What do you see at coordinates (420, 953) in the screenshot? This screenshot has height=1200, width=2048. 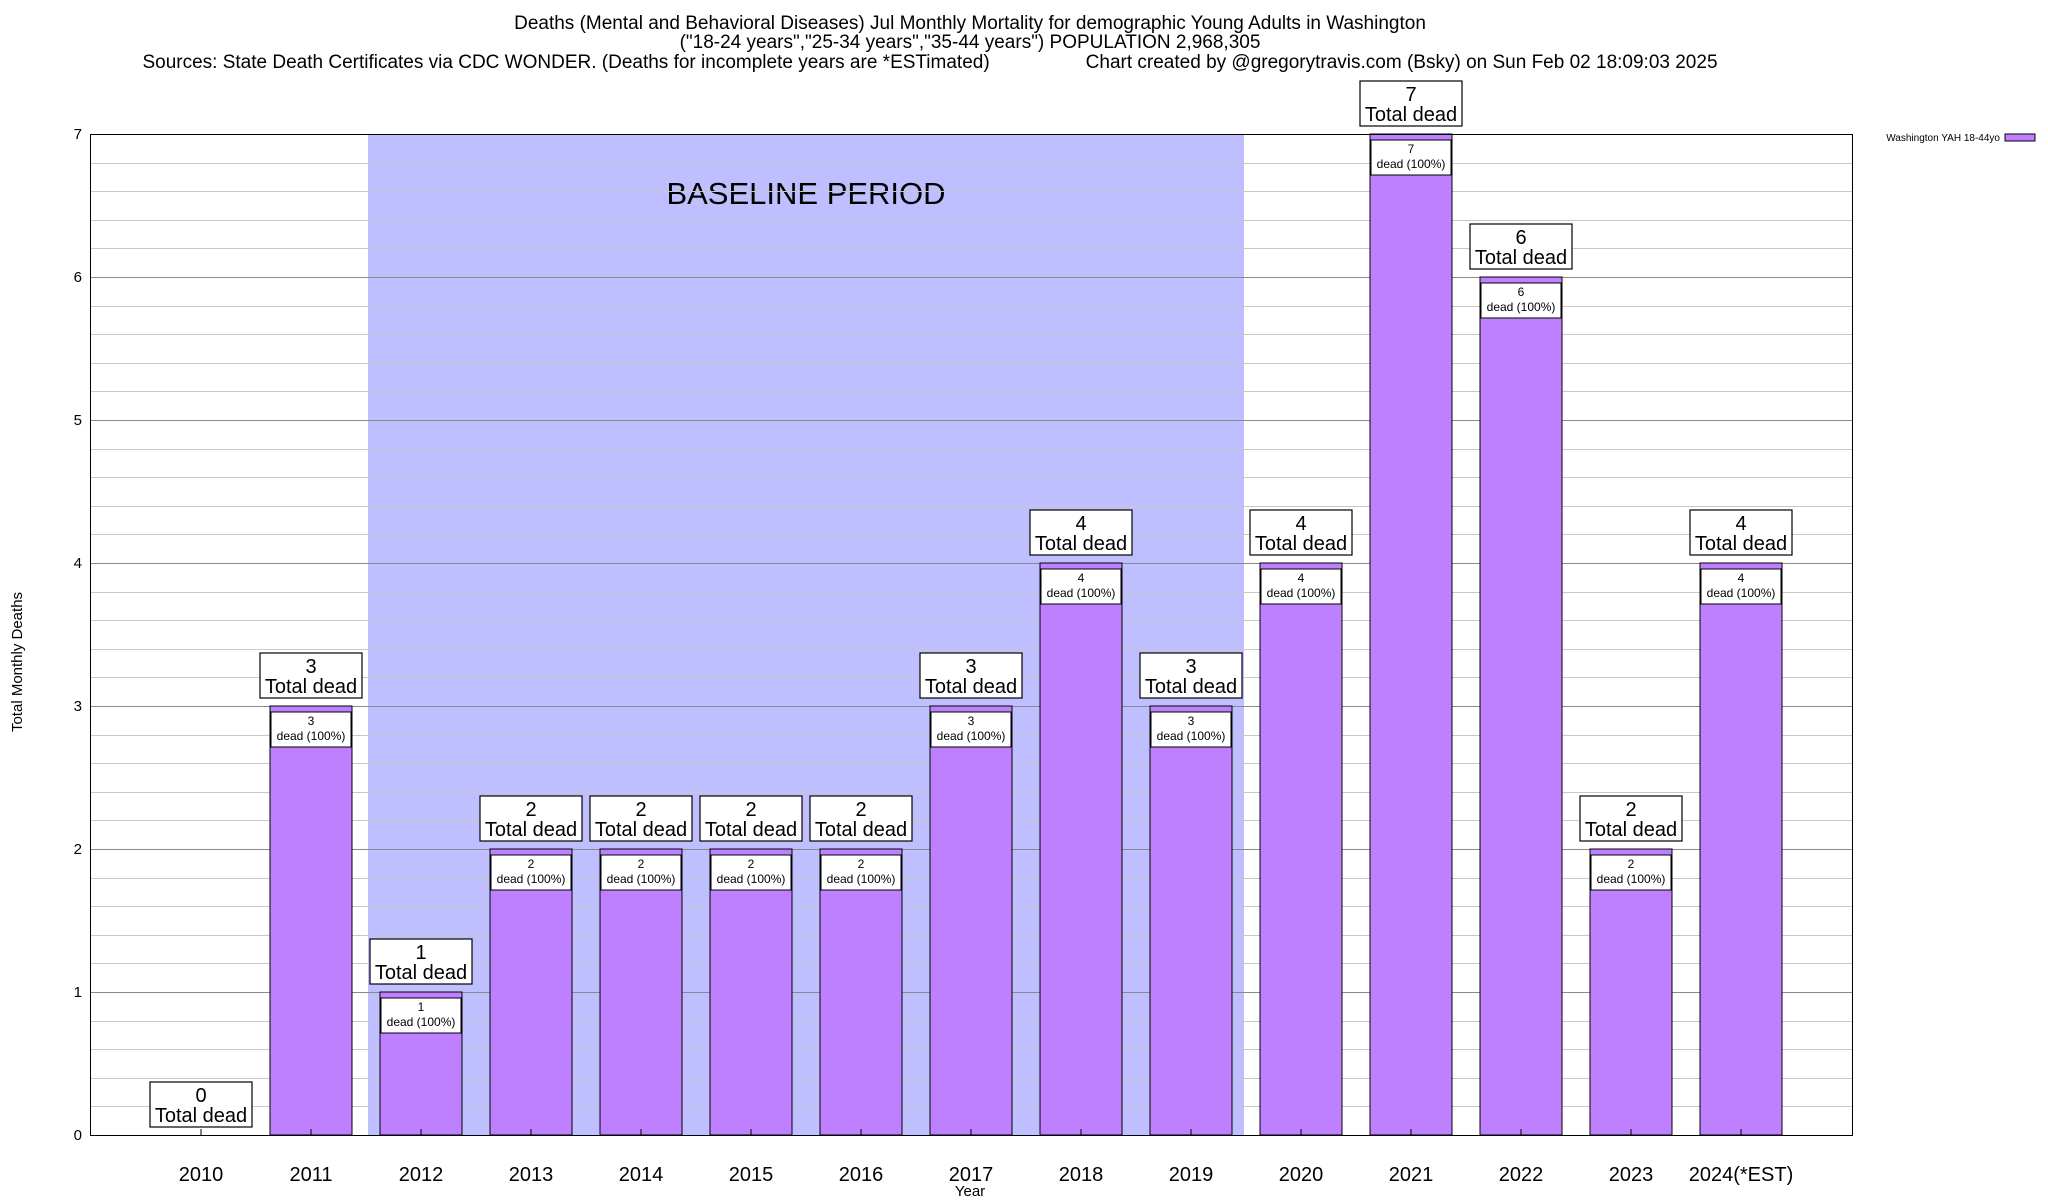 I see `total-label-count: 1` at bounding box center [420, 953].